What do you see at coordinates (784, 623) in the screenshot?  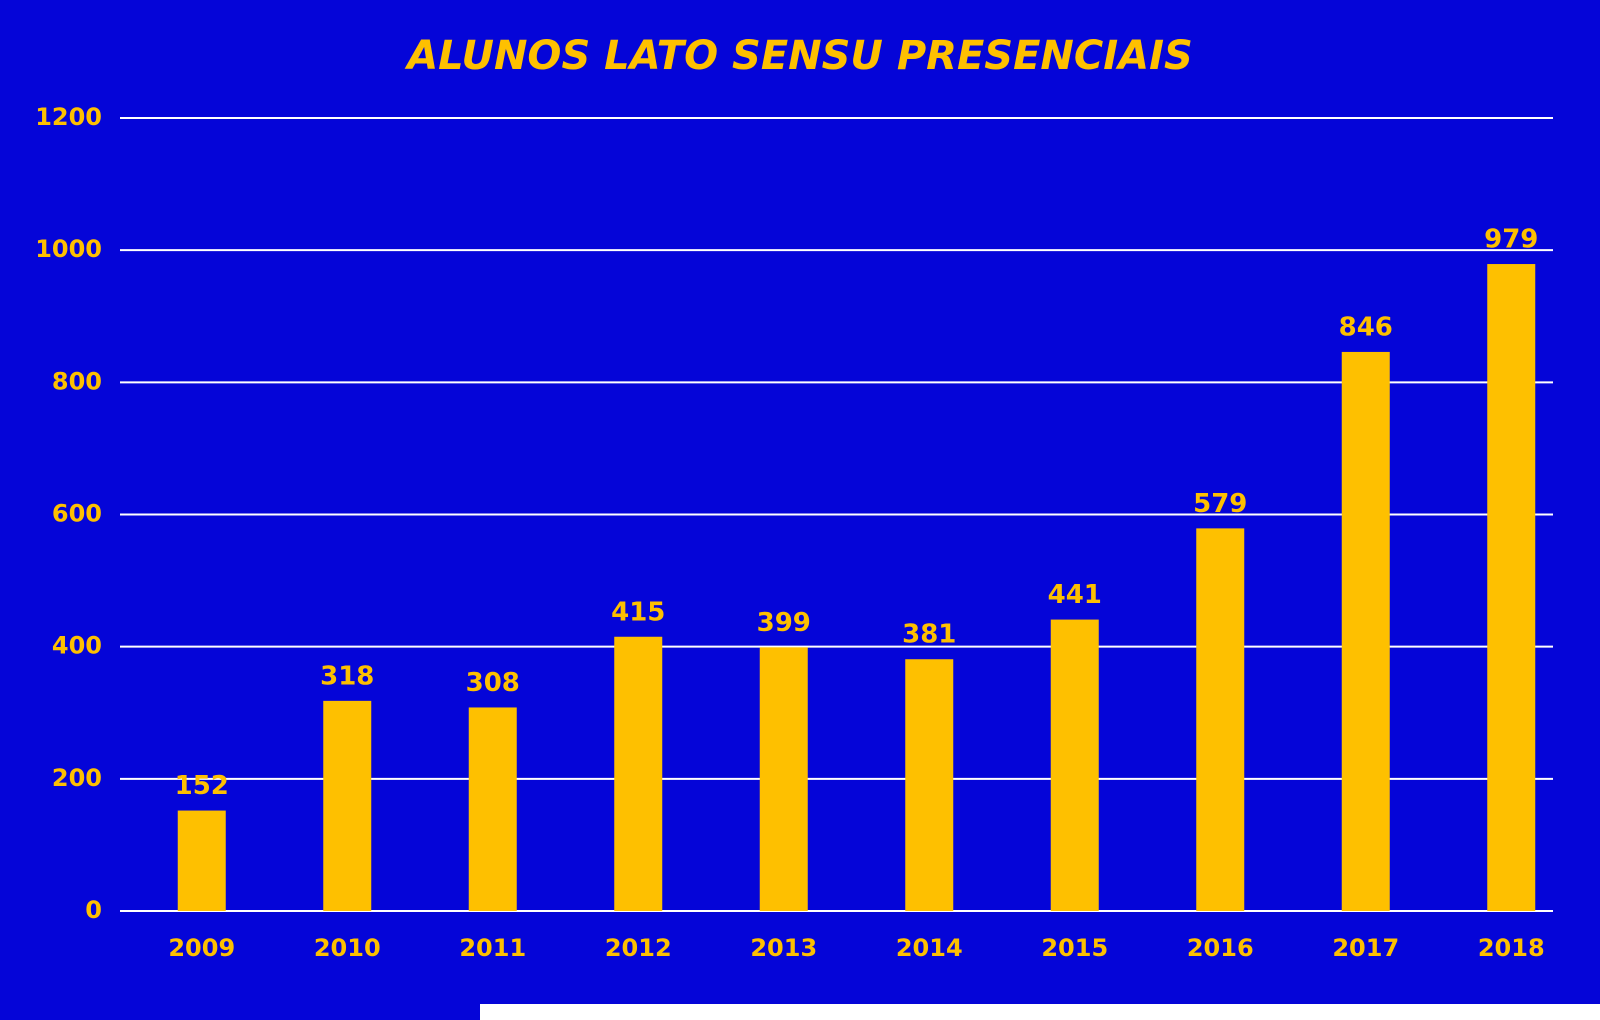 I see `value-label: 399` at bounding box center [784, 623].